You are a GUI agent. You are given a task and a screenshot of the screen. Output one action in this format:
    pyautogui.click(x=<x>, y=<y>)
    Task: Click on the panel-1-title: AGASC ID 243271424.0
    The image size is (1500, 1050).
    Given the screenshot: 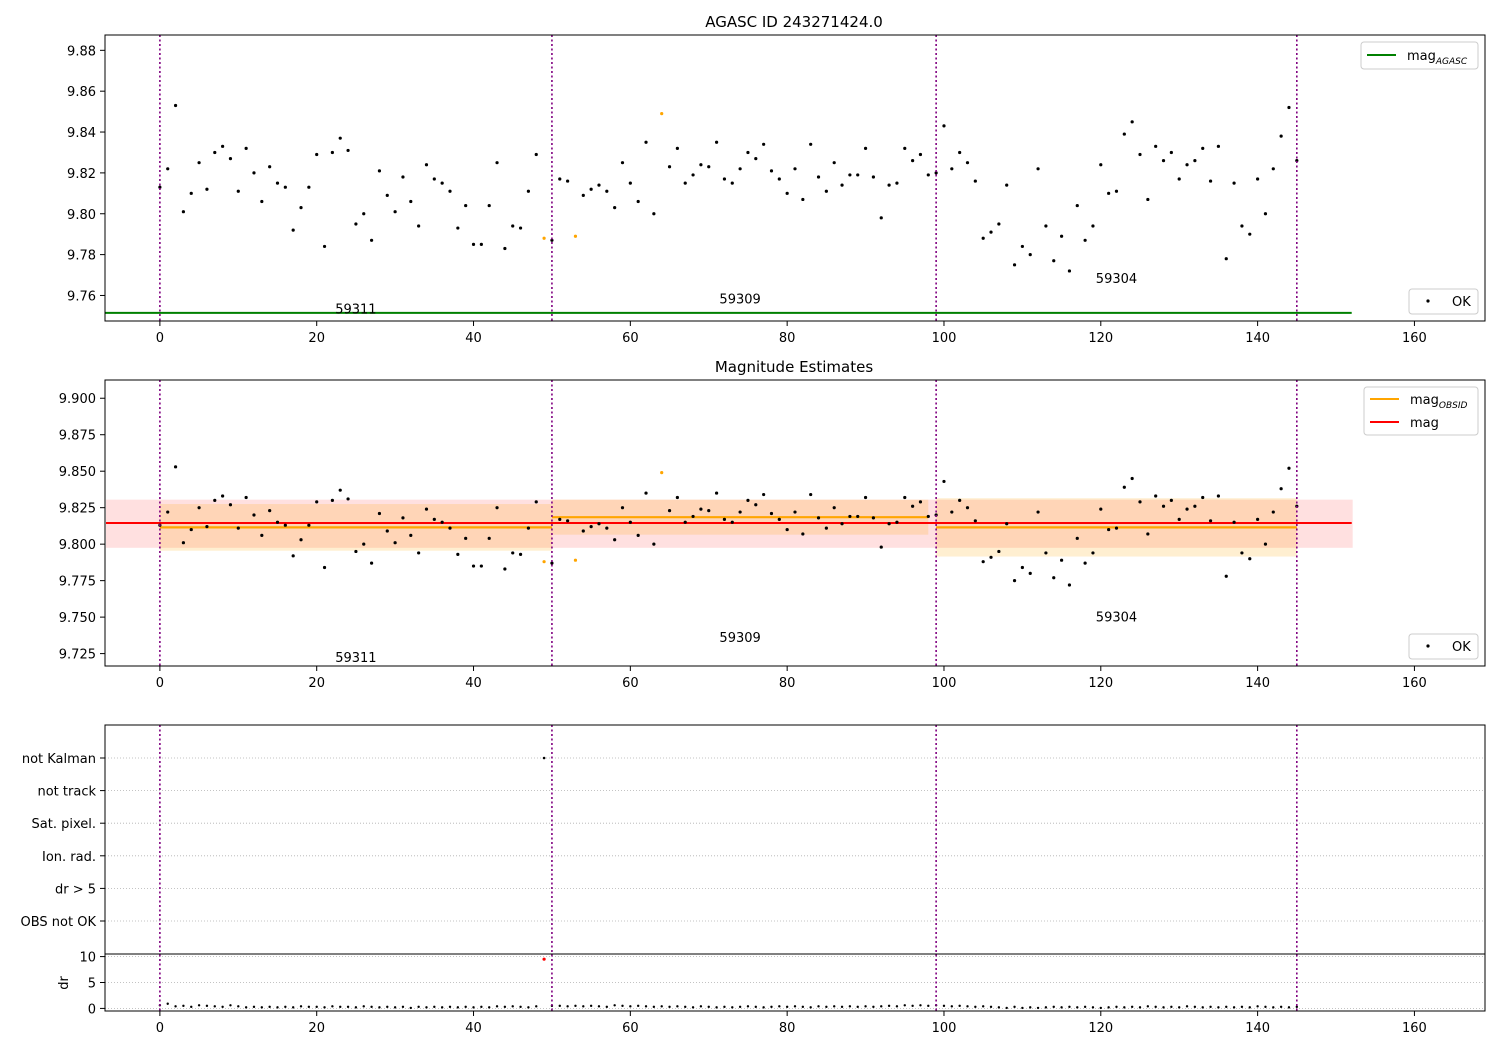 What is the action you would take?
    pyautogui.click(x=794, y=22)
    